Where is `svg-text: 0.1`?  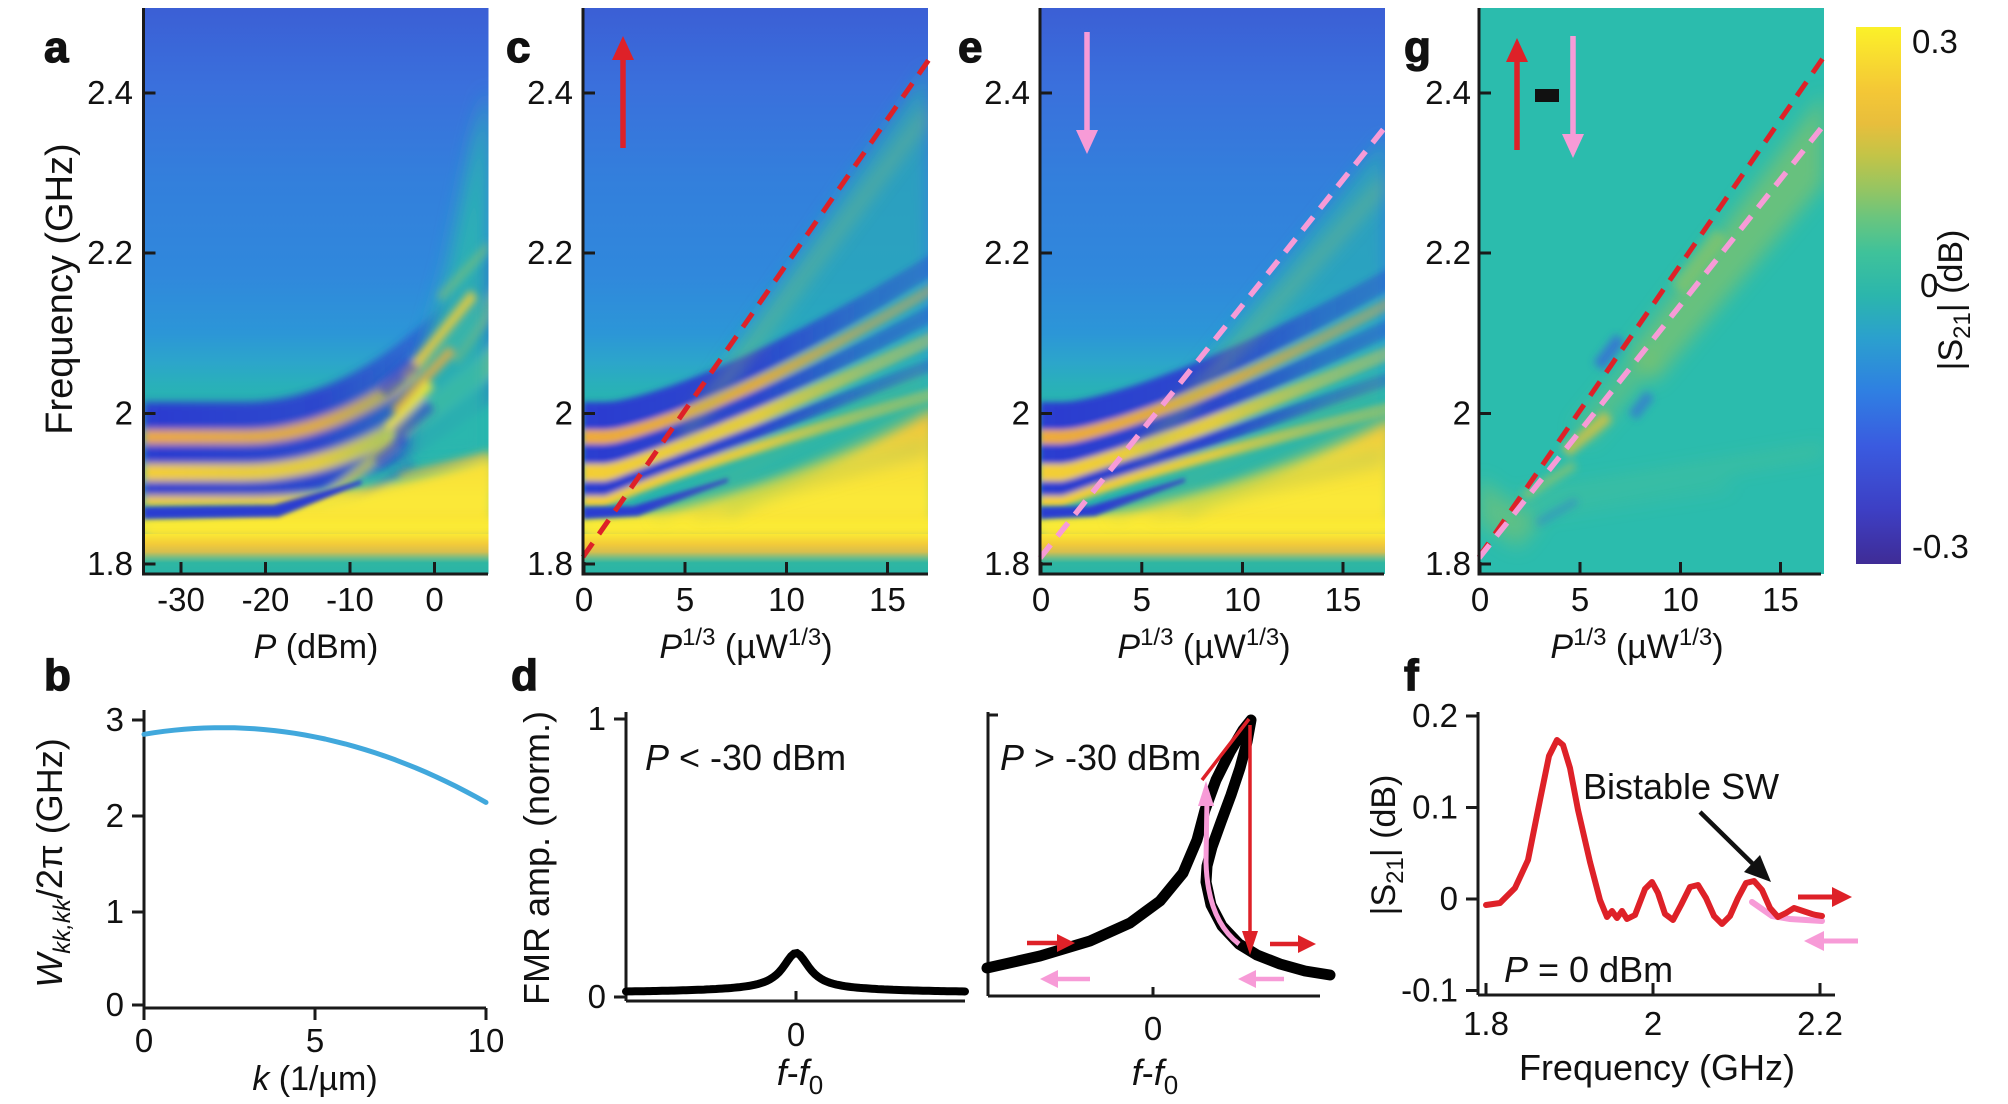 svg-text: 0.1 is located at coordinates (1435, 807).